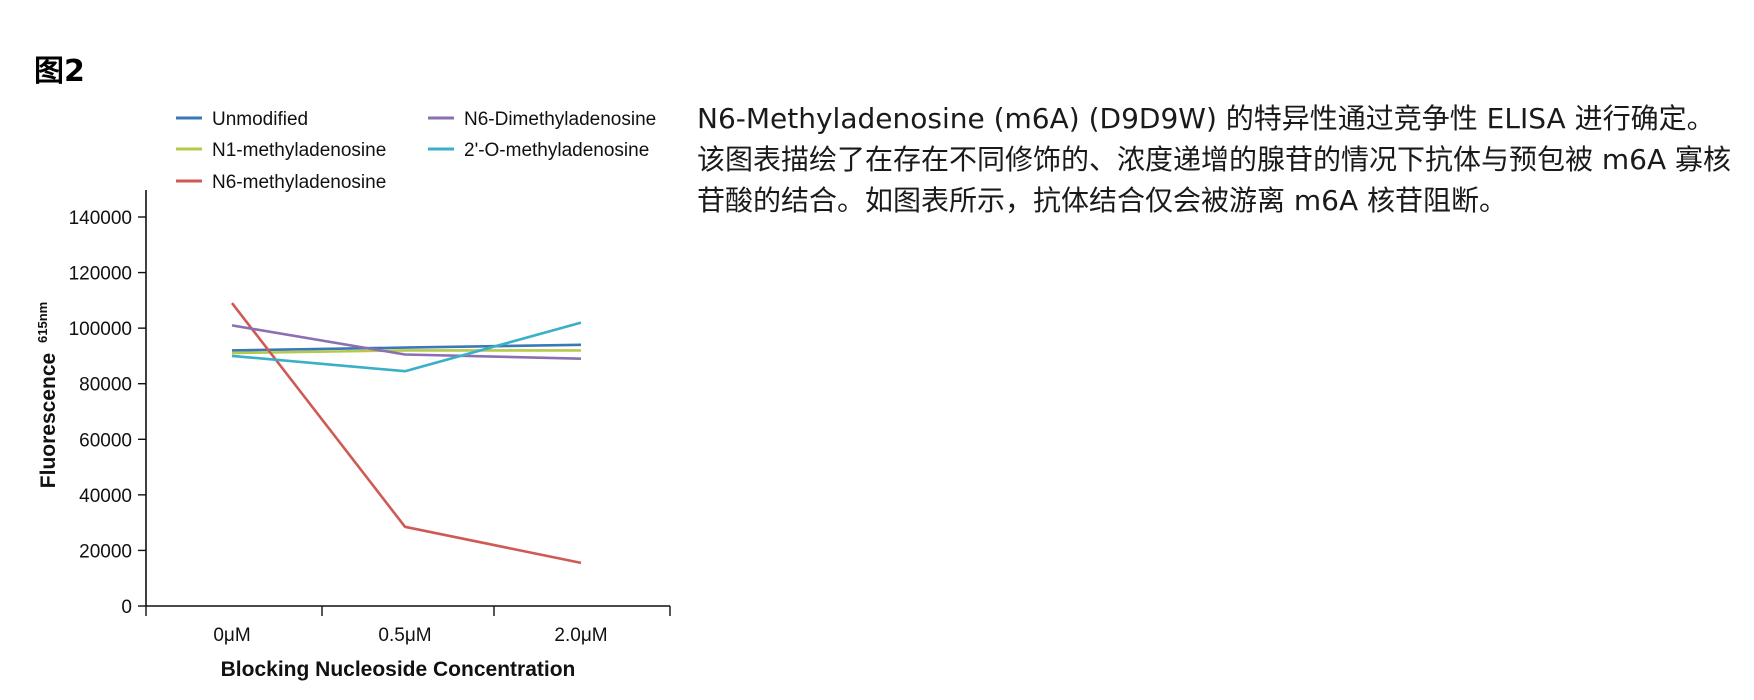 The height and width of the screenshot is (700, 1754). I want to click on y-tick-label: 100000, so click(100, 329).